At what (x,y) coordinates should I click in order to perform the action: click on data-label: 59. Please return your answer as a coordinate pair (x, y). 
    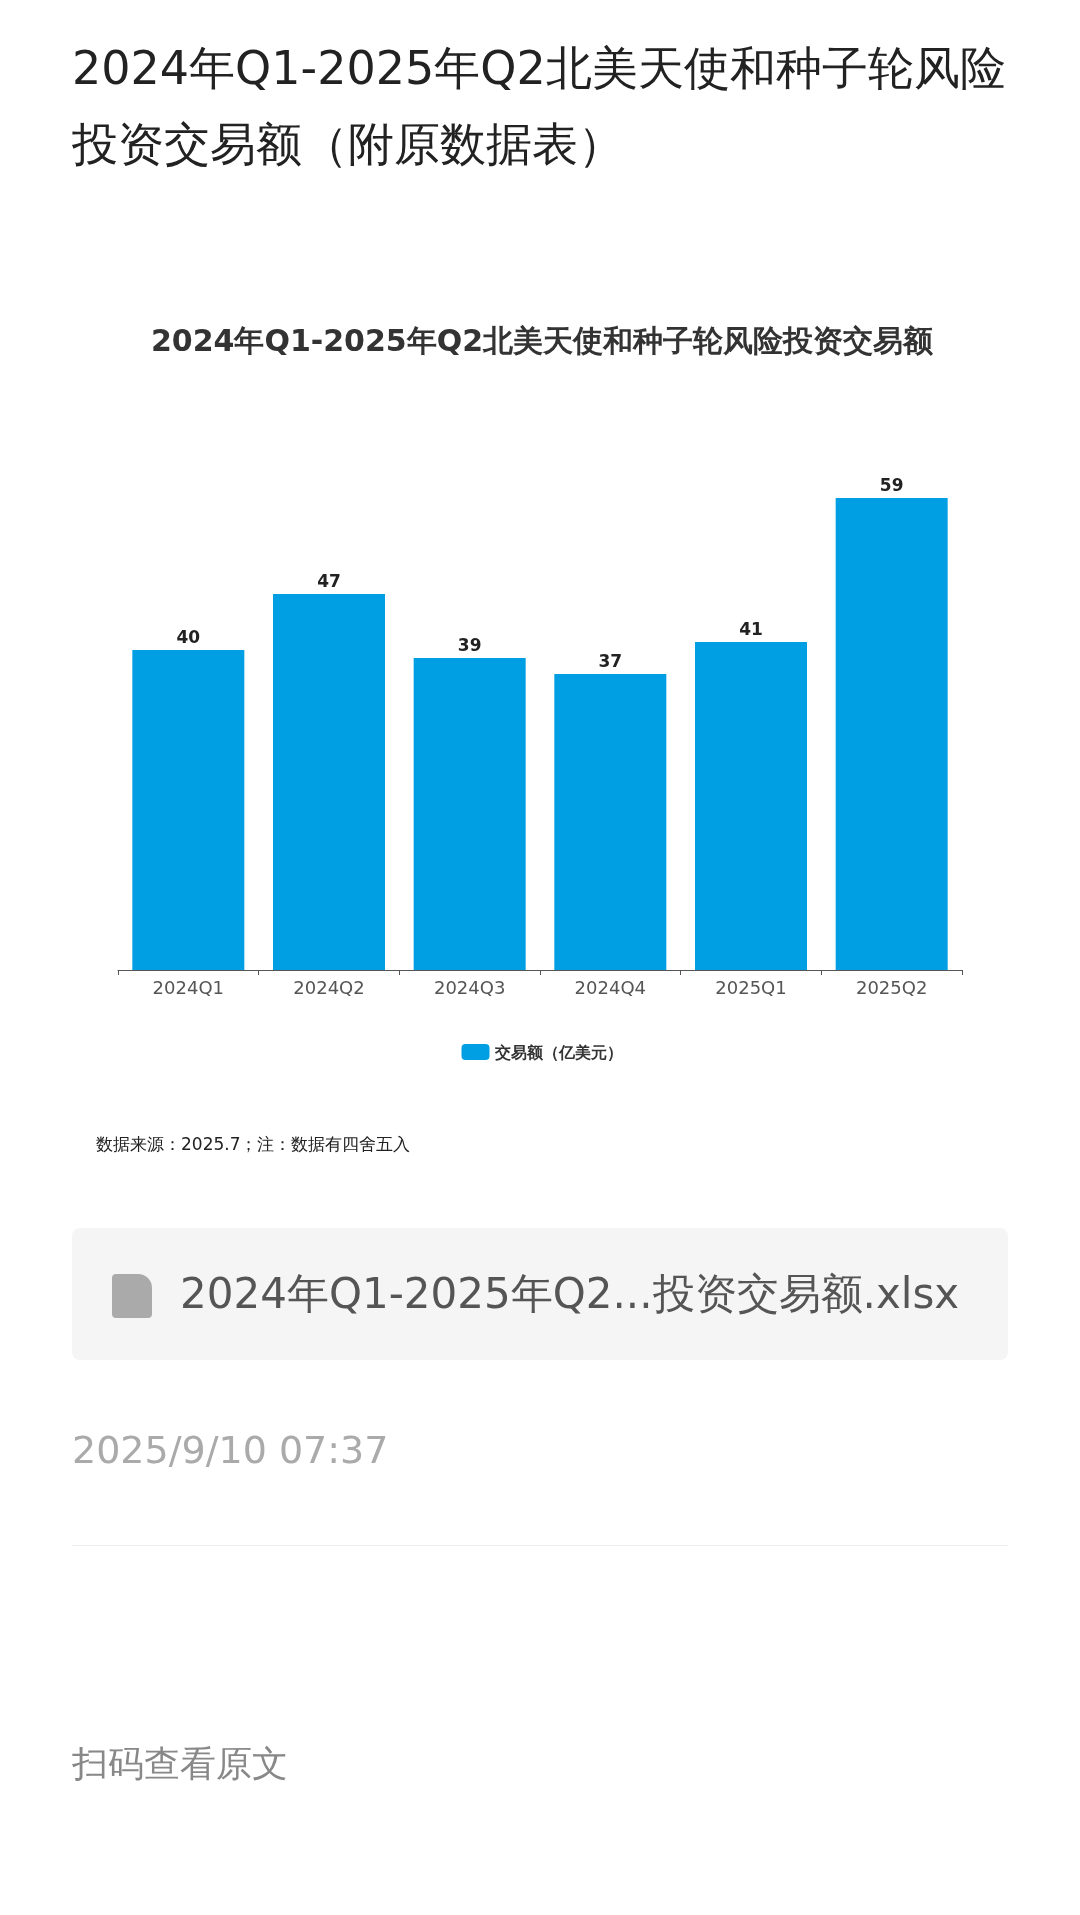
    Looking at the image, I should click on (891, 484).